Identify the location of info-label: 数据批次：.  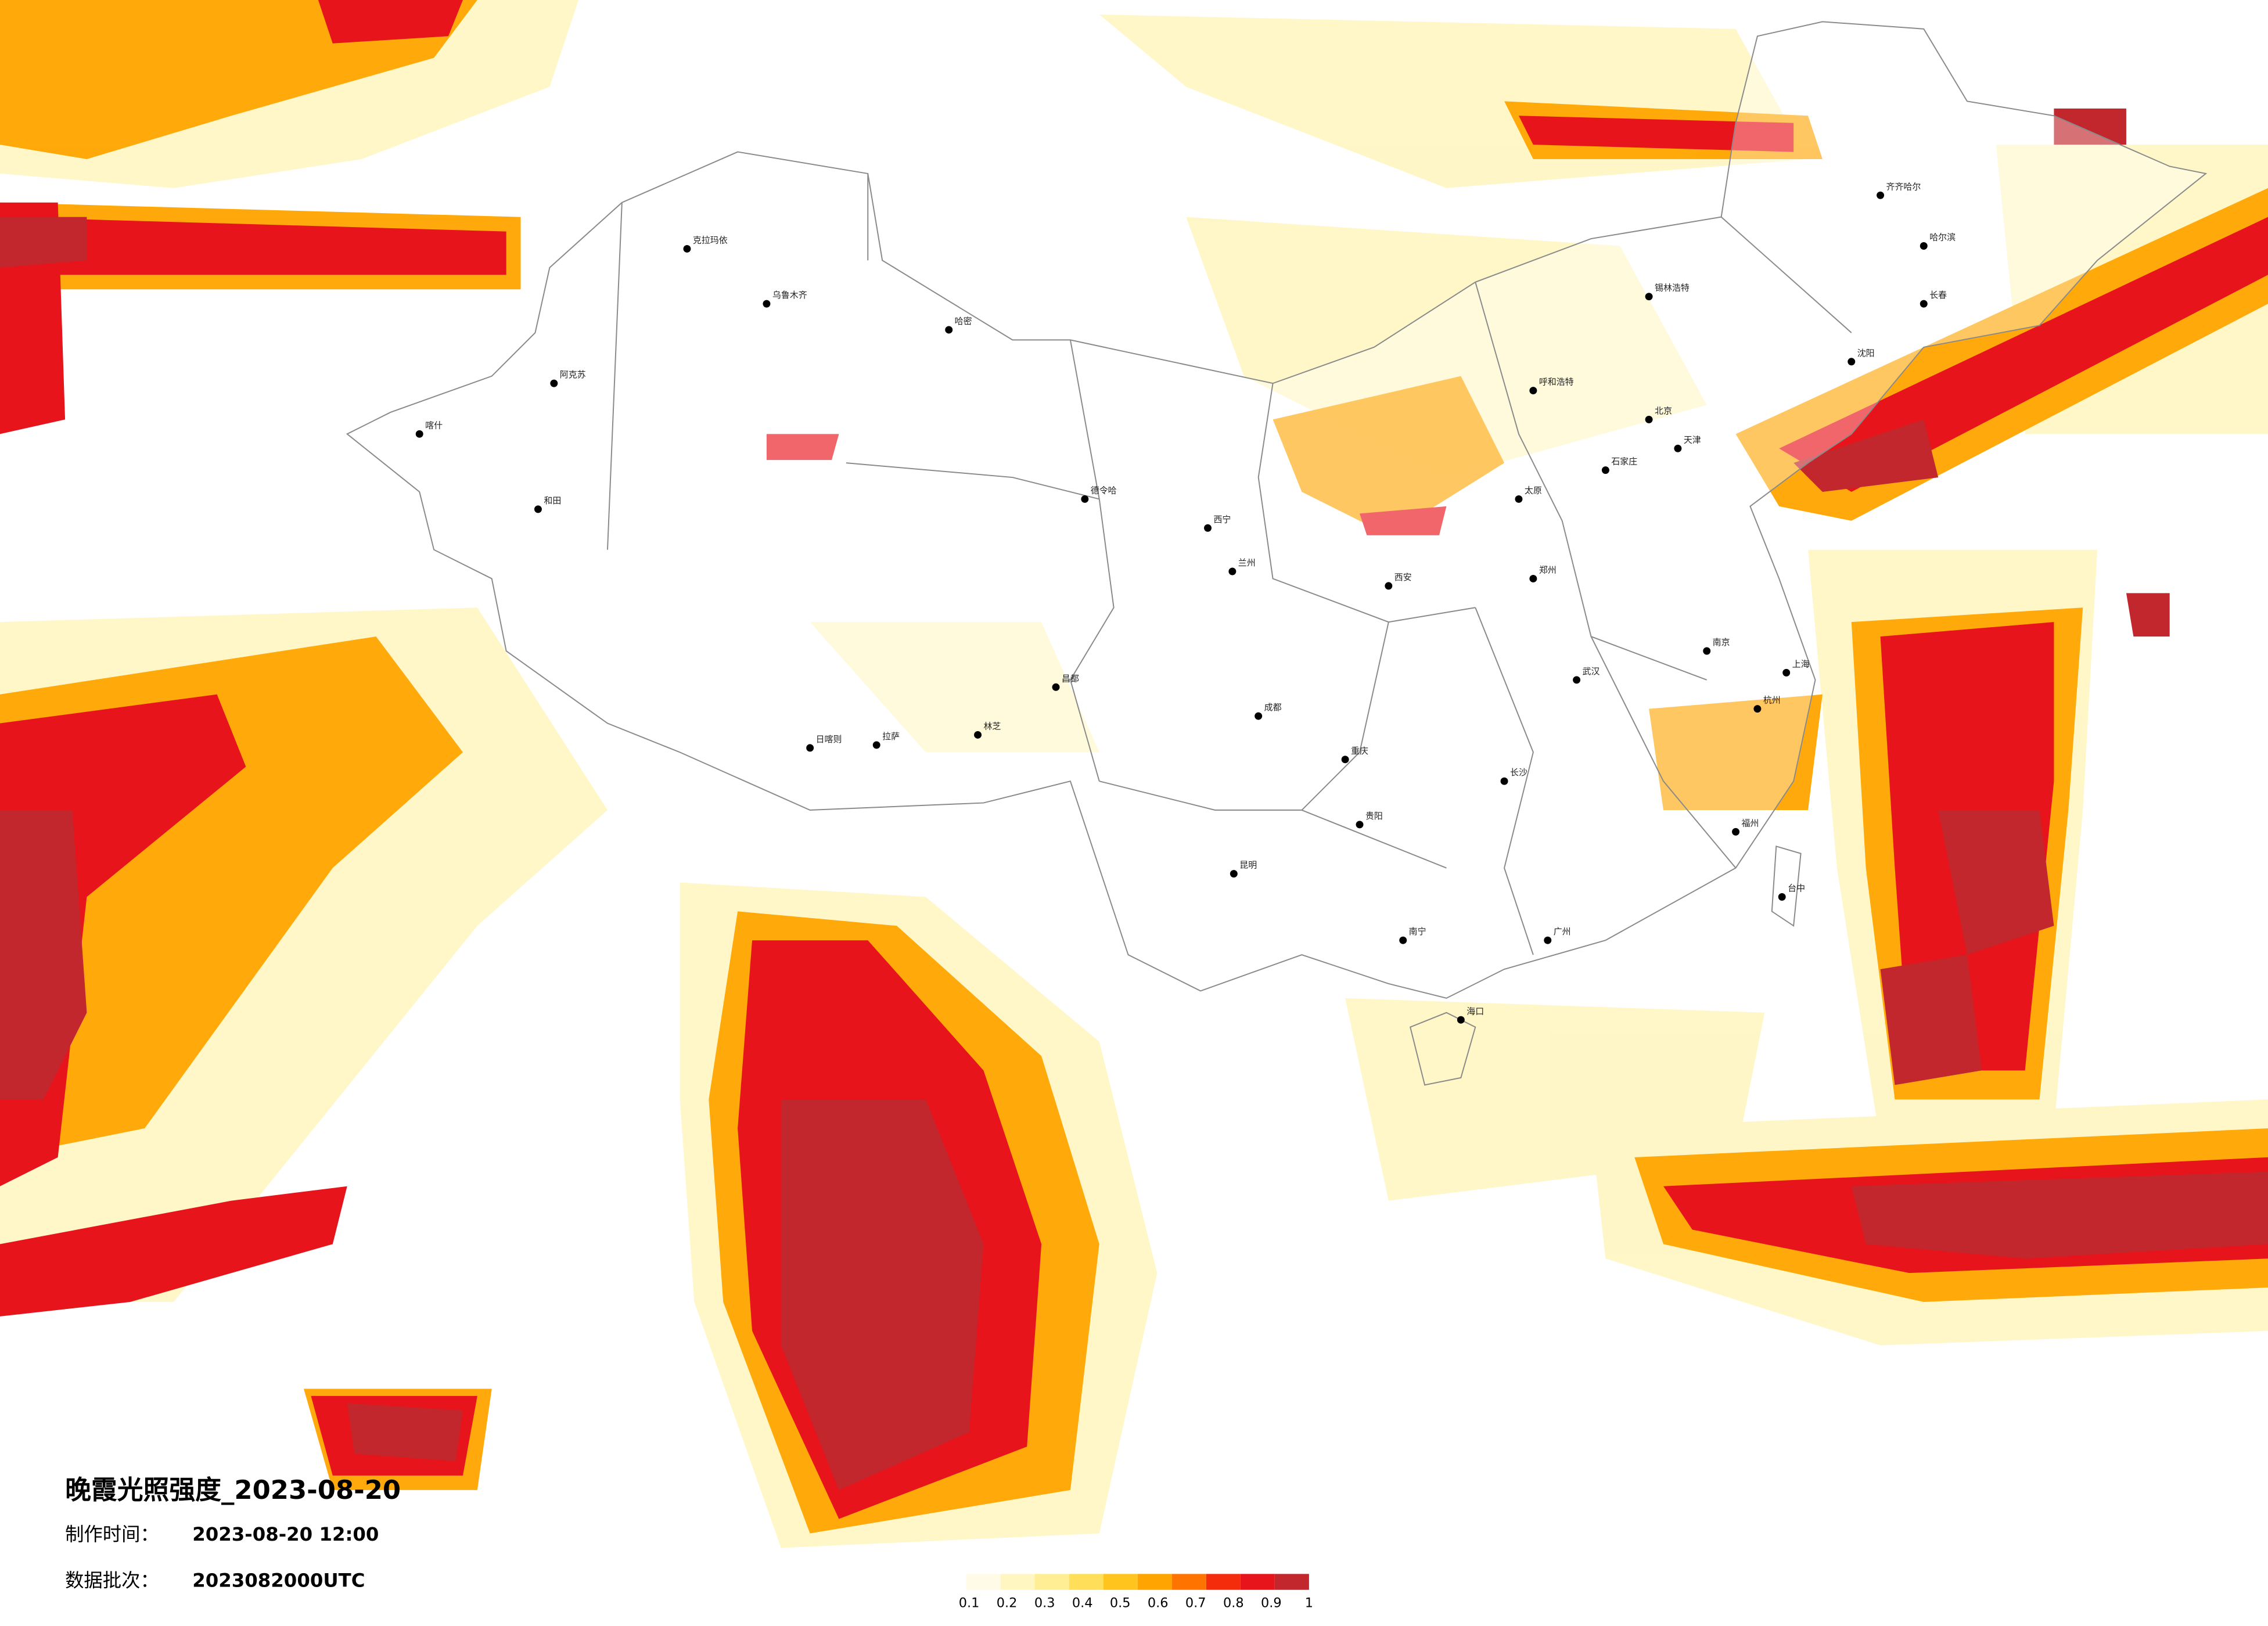
(112, 1581).